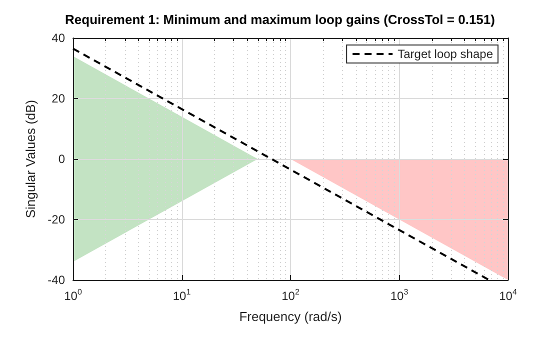 This screenshot has width=560, height=337. Describe the element at coordinates (59, 99) in the screenshot. I see `y-tick-label: 20` at that location.